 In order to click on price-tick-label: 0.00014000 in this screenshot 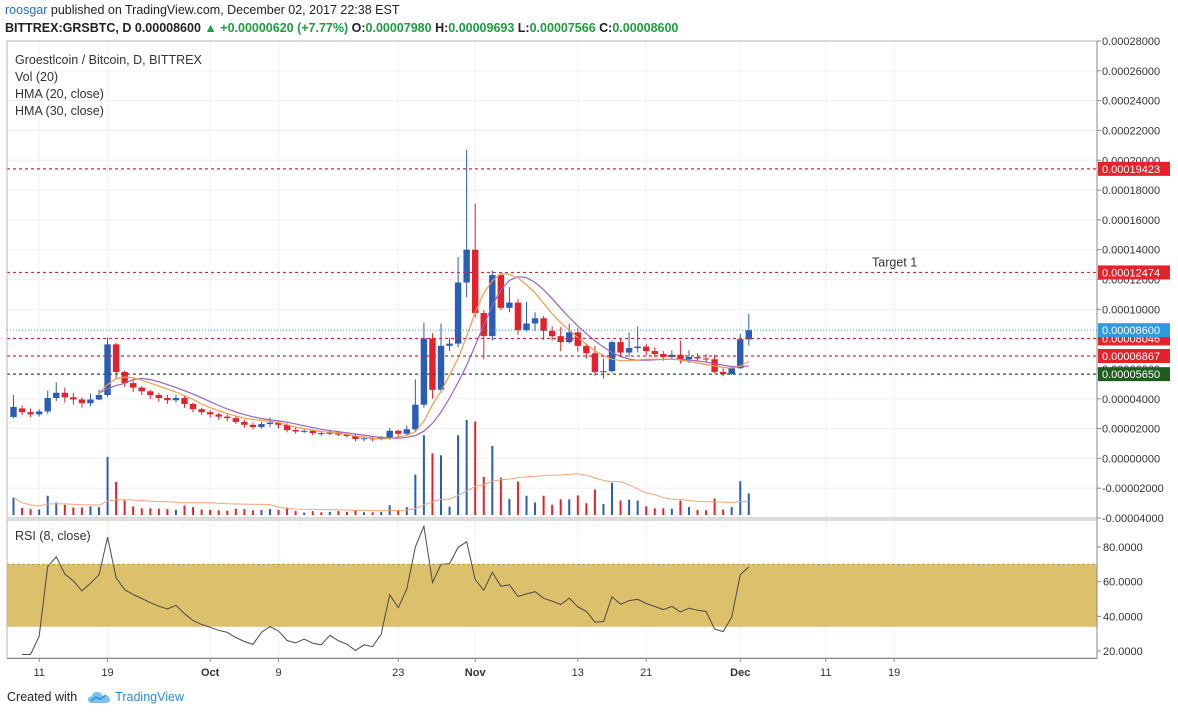, I will do `click(1131, 251)`.